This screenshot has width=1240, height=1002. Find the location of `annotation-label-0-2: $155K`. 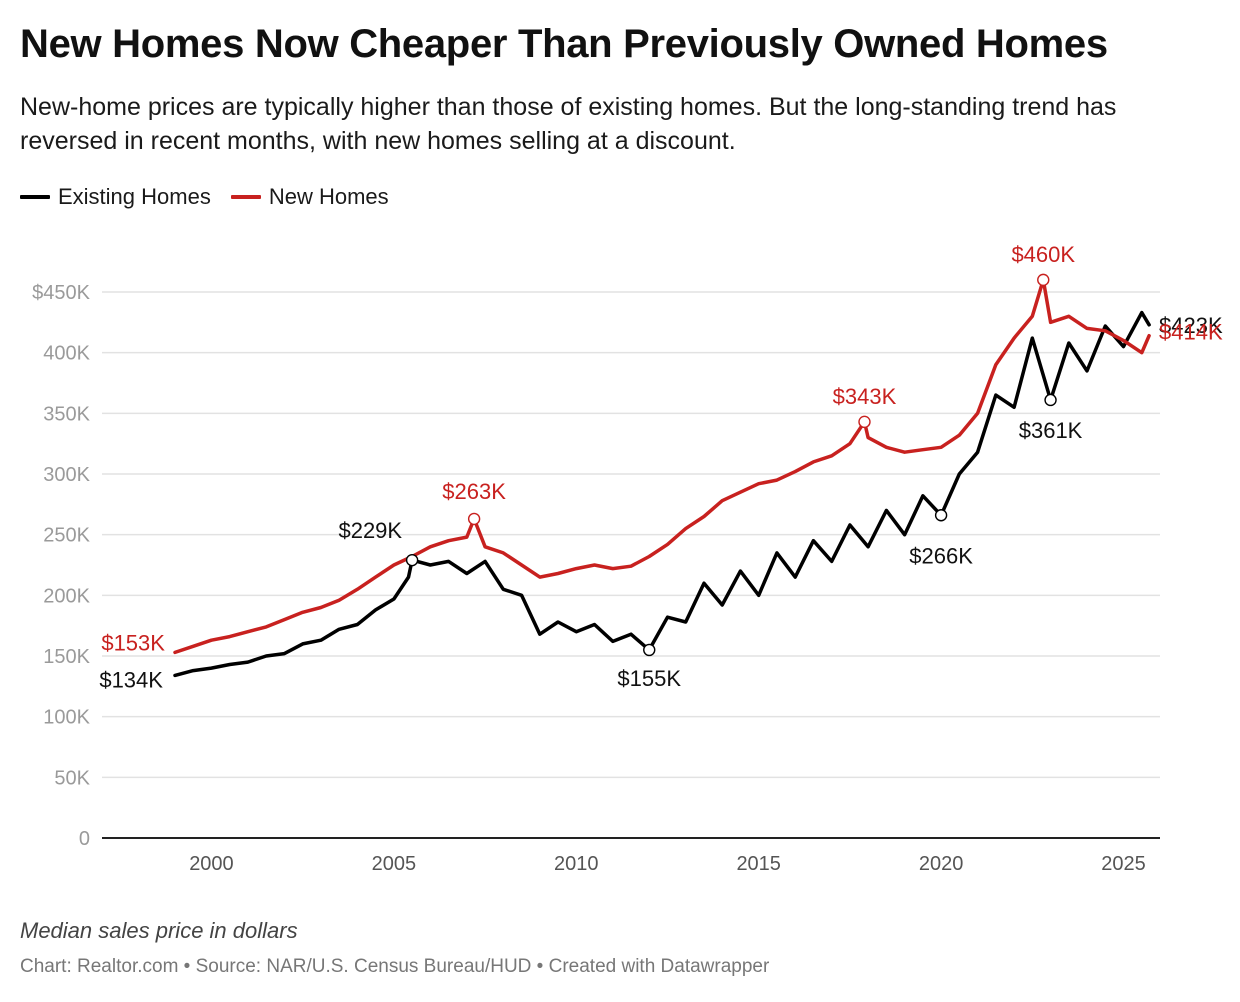

annotation-label-0-2: $155K is located at coordinates (649, 678).